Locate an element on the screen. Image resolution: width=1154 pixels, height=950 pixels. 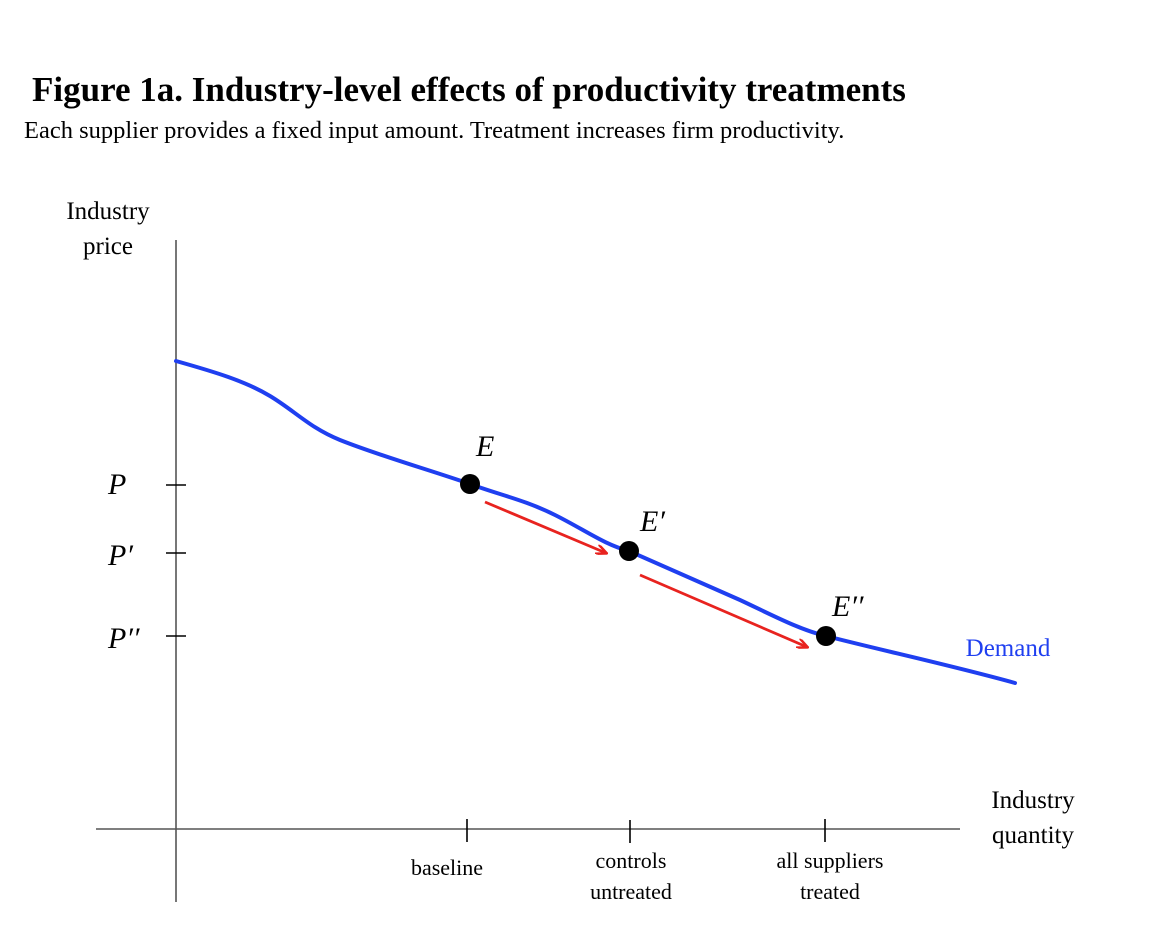
x-tick-label-all-treated-1: all suppliers is located at coordinates (830, 860).